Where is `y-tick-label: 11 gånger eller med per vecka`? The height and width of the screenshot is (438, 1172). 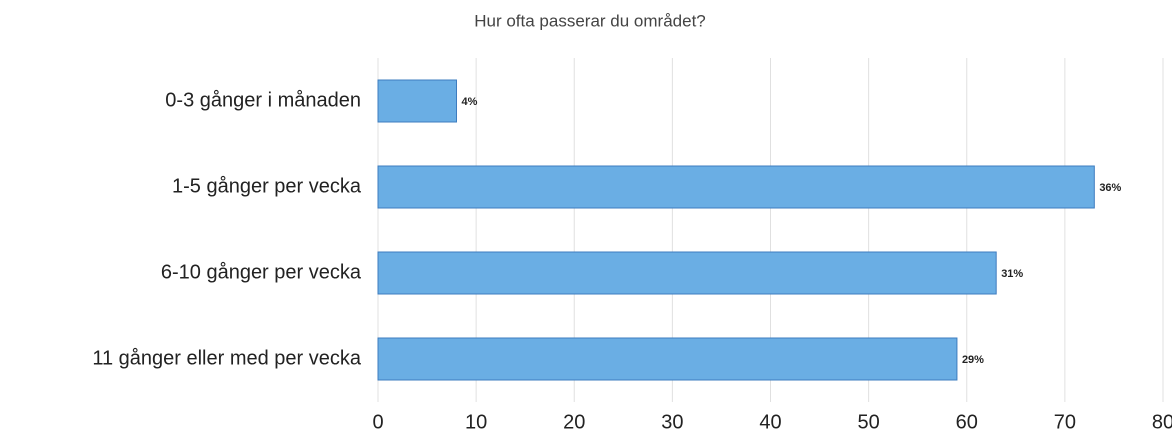
y-tick-label: 11 gånger eller med per vecka is located at coordinates (227, 358).